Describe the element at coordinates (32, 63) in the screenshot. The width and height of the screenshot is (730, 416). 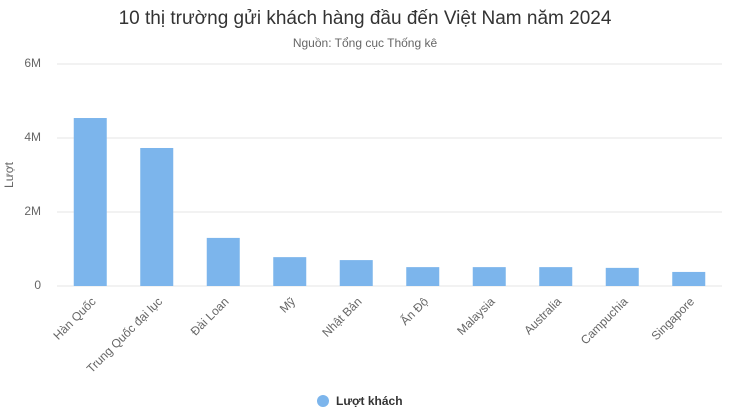
I see `y-tick-label: 6M` at that location.